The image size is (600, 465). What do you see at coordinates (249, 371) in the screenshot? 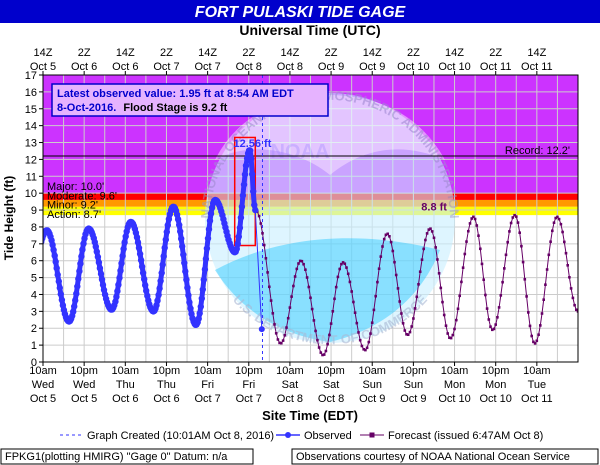
I see `bottom-tick-time: 10pm` at bounding box center [249, 371].